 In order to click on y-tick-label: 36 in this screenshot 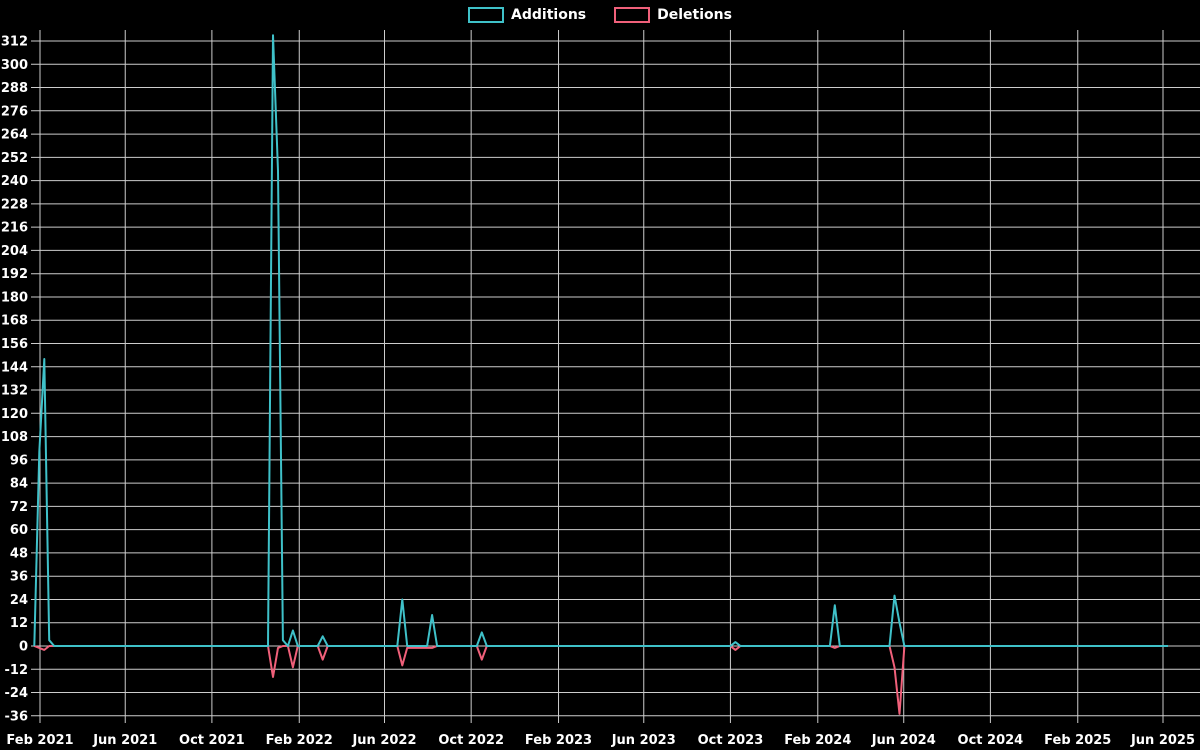, I will do `click(19, 577)`.